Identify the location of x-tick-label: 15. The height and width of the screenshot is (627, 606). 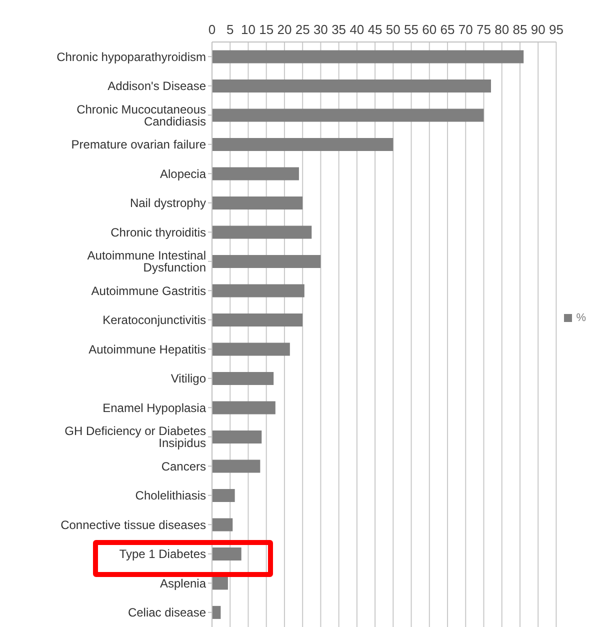
(266, 29).